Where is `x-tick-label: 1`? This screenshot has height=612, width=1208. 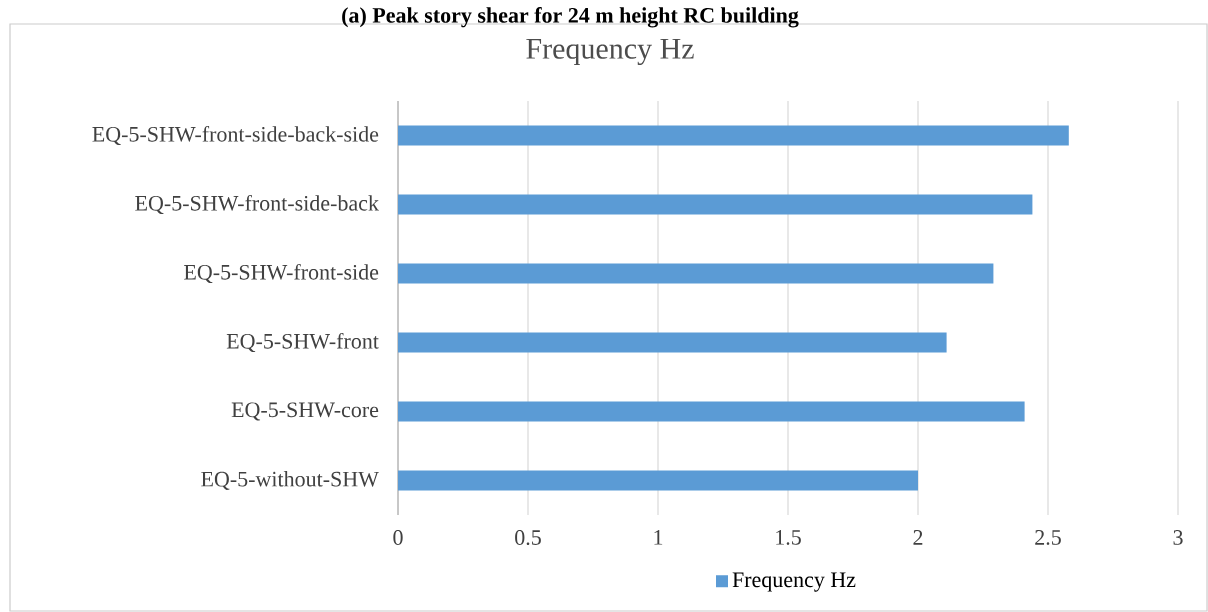
x-tick-label: 1 is located at coordinates (658, 537).